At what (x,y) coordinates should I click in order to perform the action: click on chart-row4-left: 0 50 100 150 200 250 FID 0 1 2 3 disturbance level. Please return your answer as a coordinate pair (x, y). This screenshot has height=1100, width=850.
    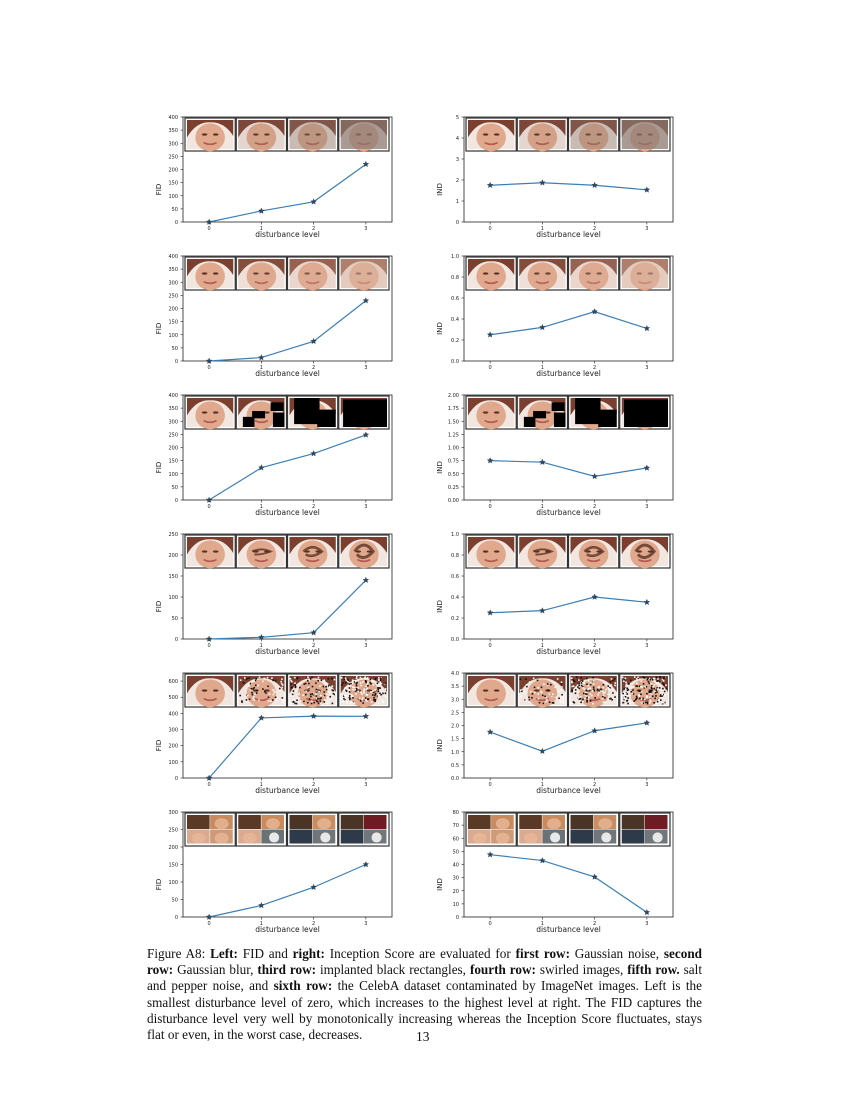
    Looking at the image, I should click on (277, 597).